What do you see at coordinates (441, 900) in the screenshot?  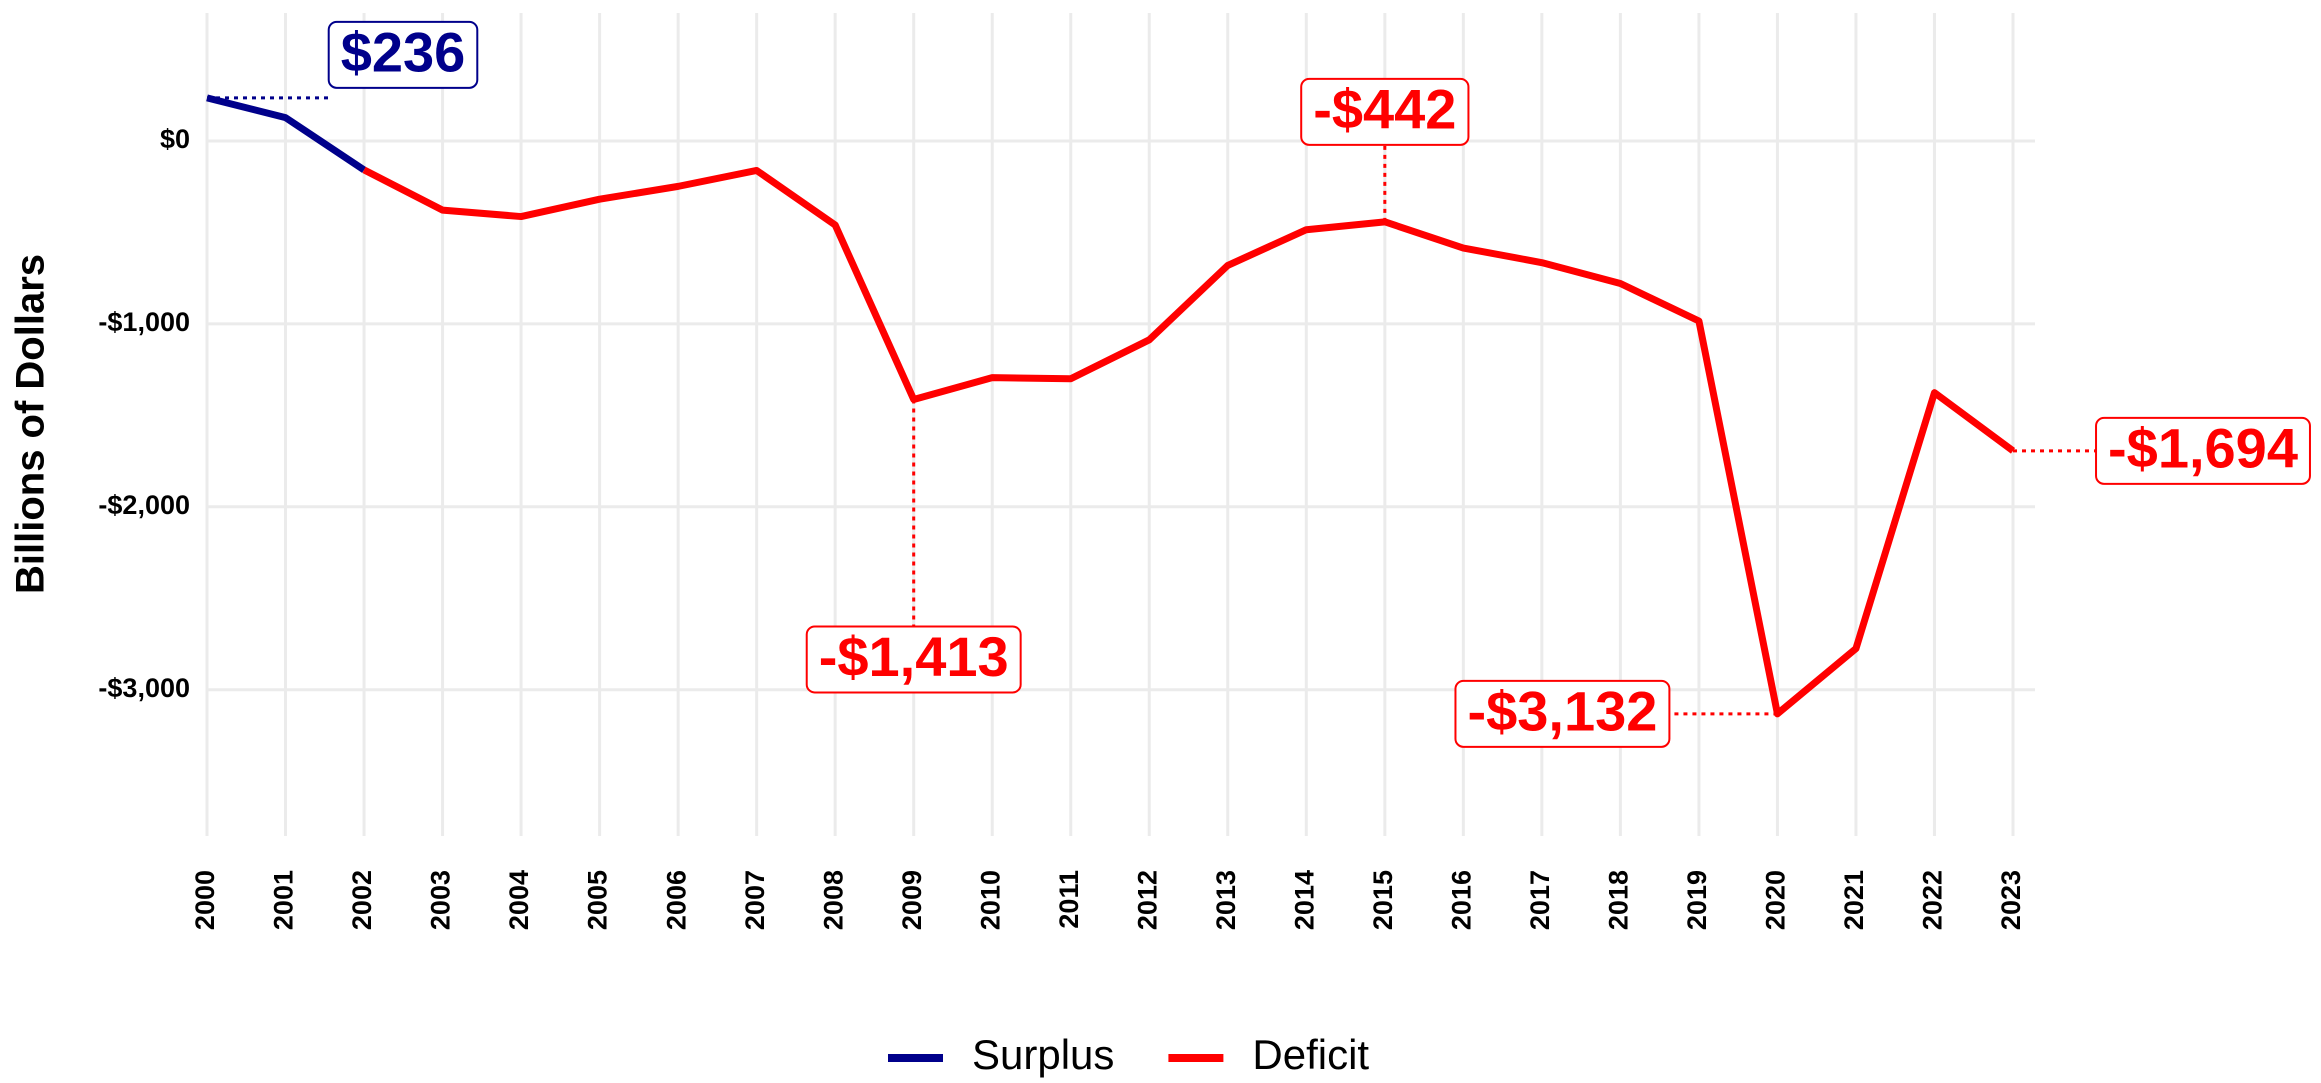 I see `x-tick-label: 2003` at bounding box center [441, 900].